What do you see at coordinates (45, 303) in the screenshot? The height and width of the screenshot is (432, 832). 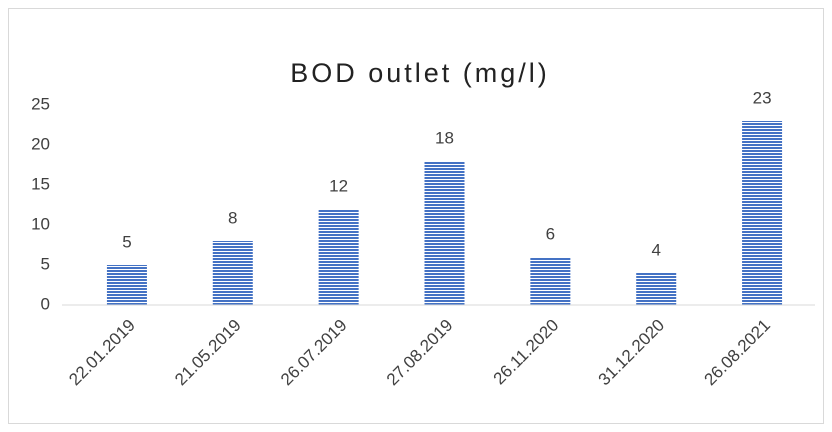 I see `y-tick-label: 0` at bounding box center [45, 303].